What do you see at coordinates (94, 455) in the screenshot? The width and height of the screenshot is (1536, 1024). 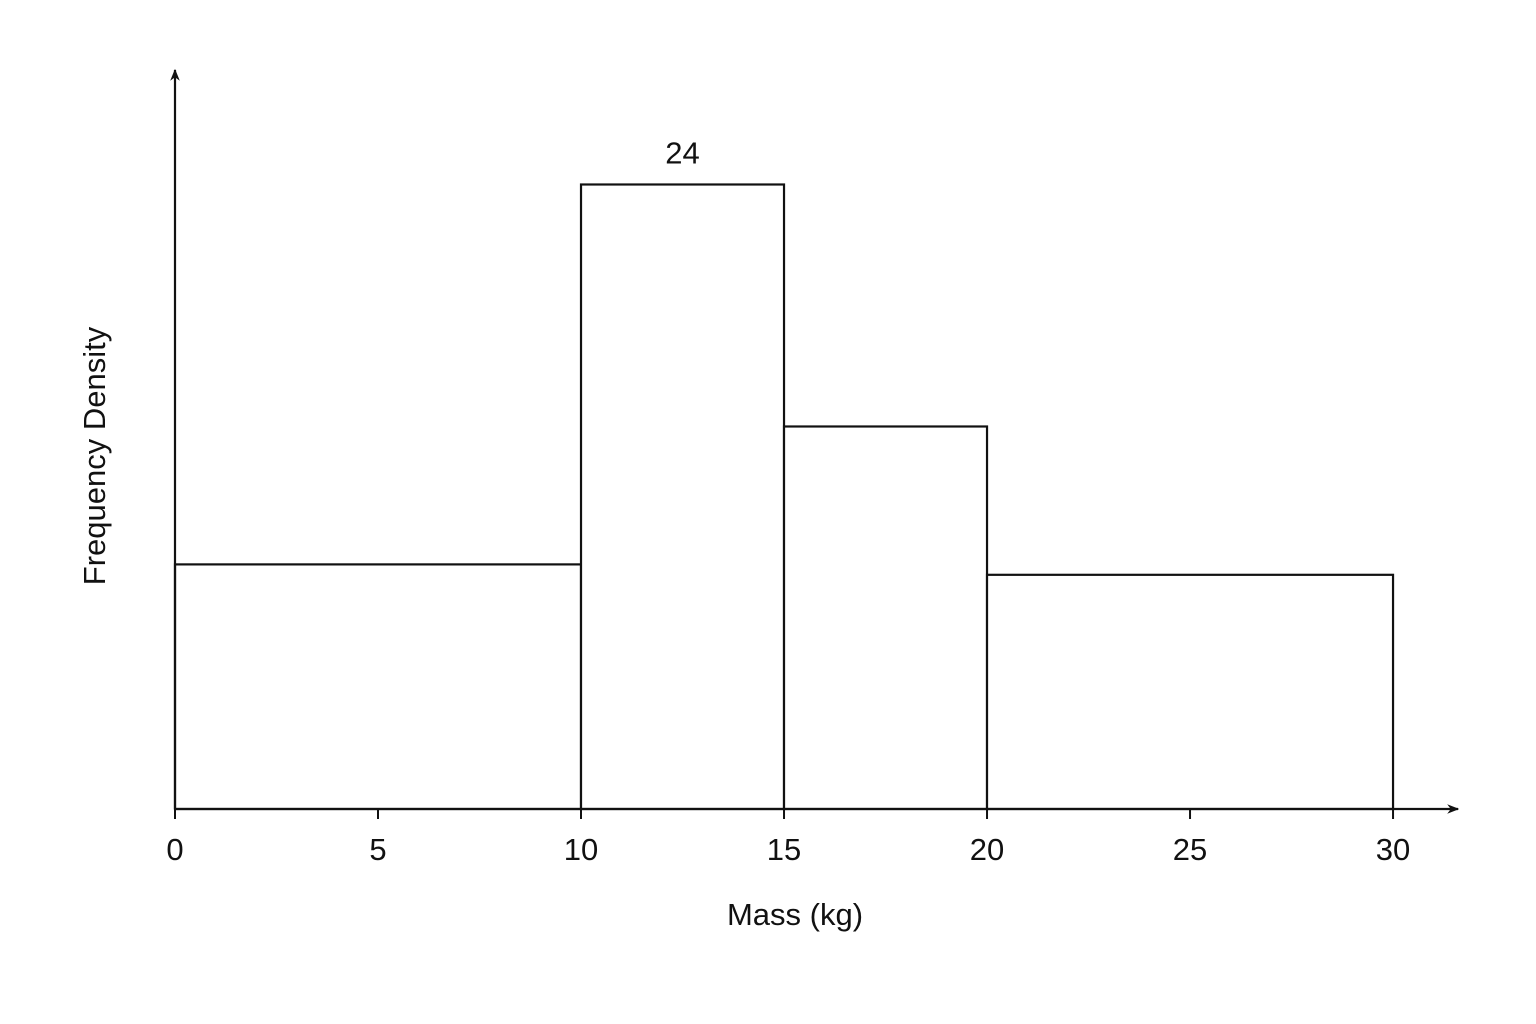 I see `y-axis-label: Frequency Density` at bounding box center [94, 455].